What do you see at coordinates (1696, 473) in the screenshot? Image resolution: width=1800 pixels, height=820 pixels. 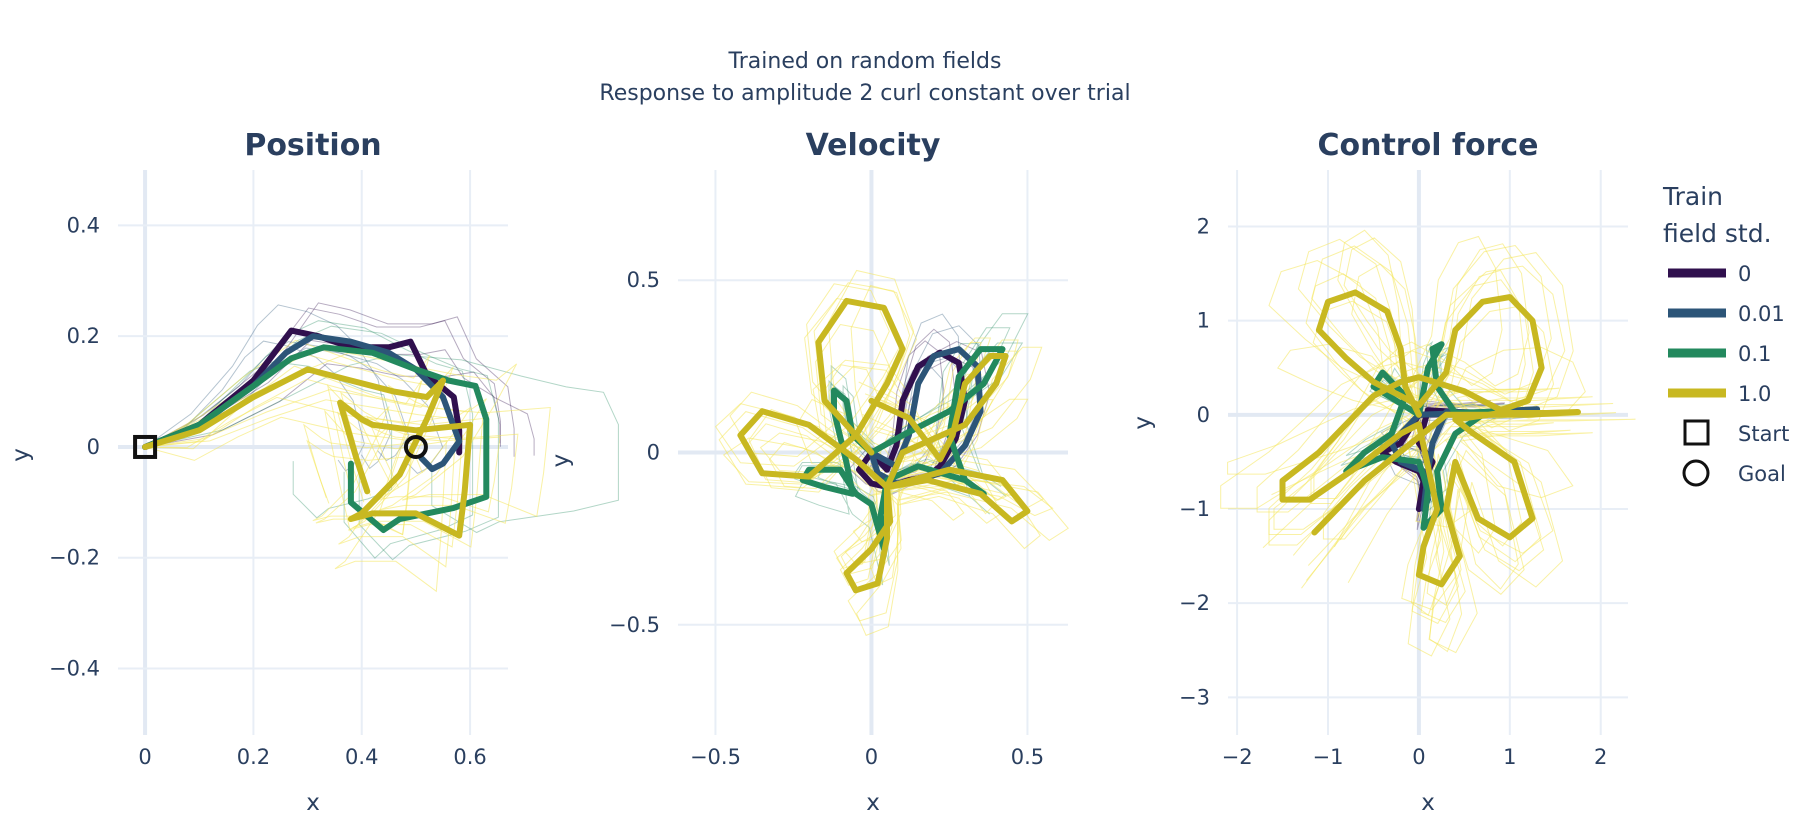 I see `legend-goal-marker` at bounding box center [1696, 473].